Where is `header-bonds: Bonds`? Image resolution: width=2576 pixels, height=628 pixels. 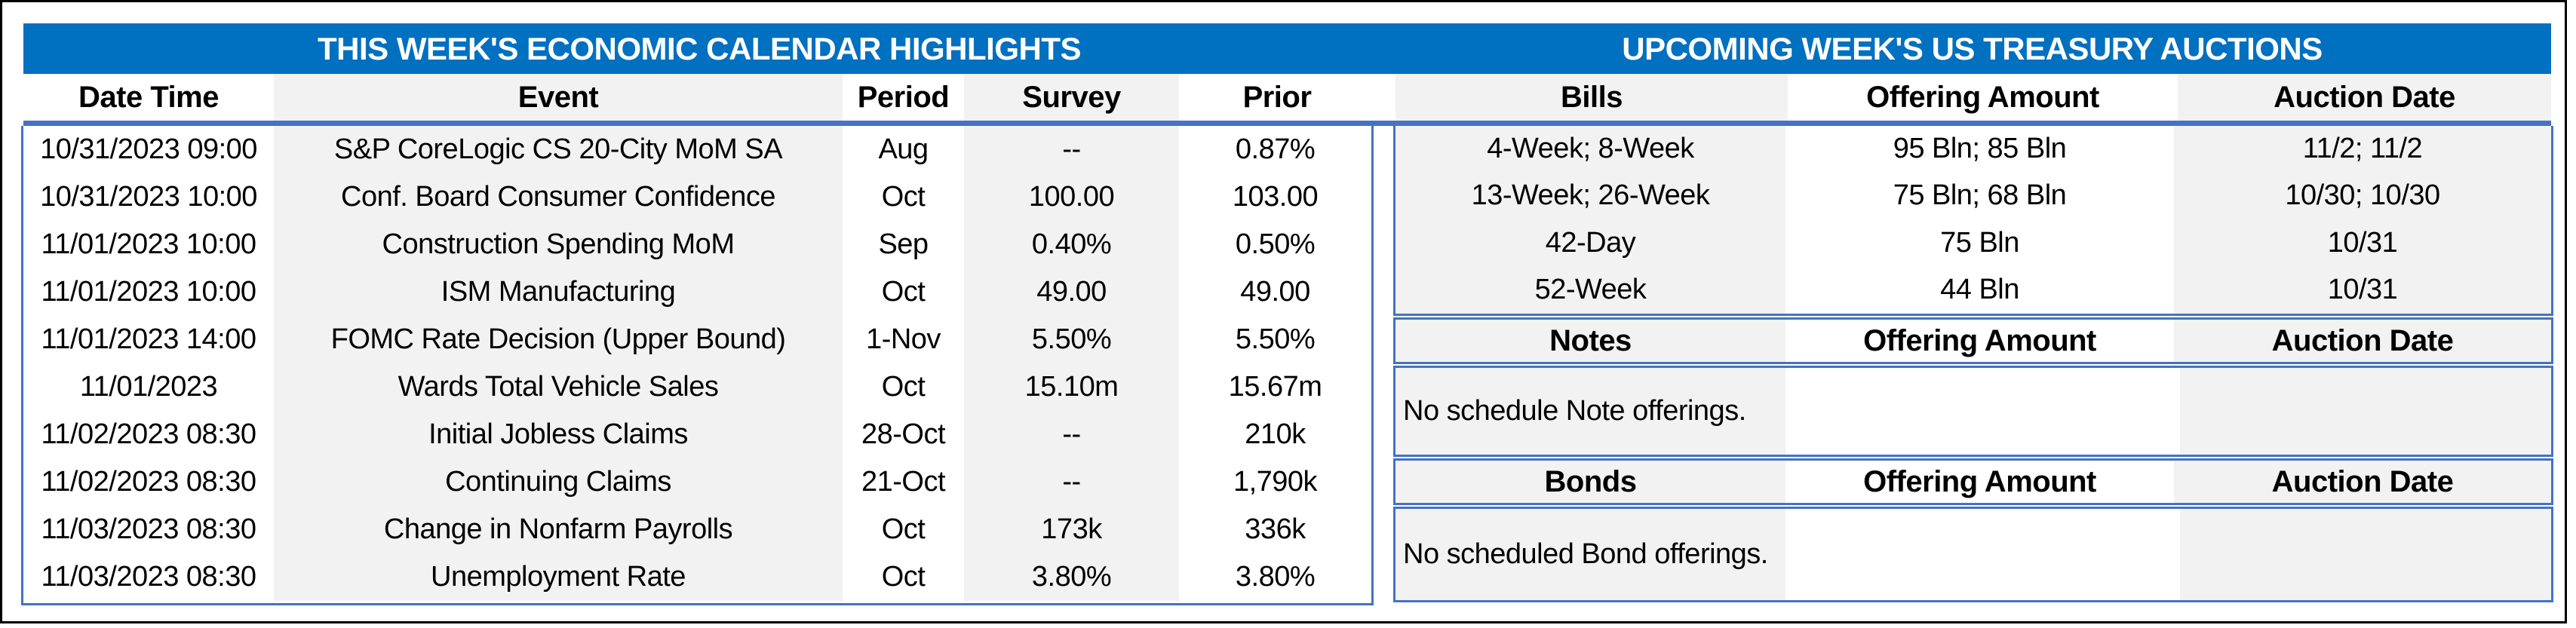
header-bonds: Bonds is located at coordinates (1590, 482).